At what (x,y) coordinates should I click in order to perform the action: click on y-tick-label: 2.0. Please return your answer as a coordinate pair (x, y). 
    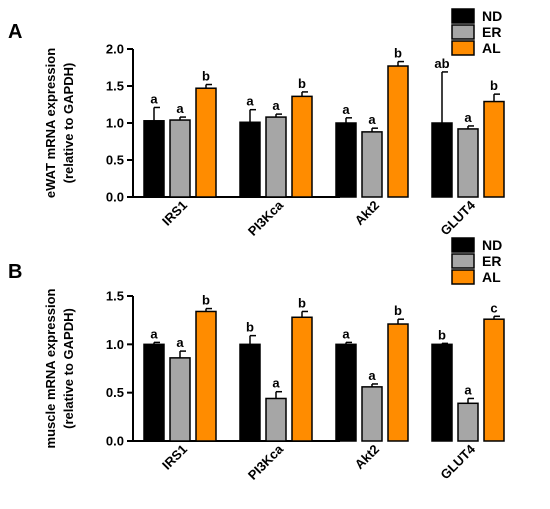
    Looking at the image, I should click on (115, 49).